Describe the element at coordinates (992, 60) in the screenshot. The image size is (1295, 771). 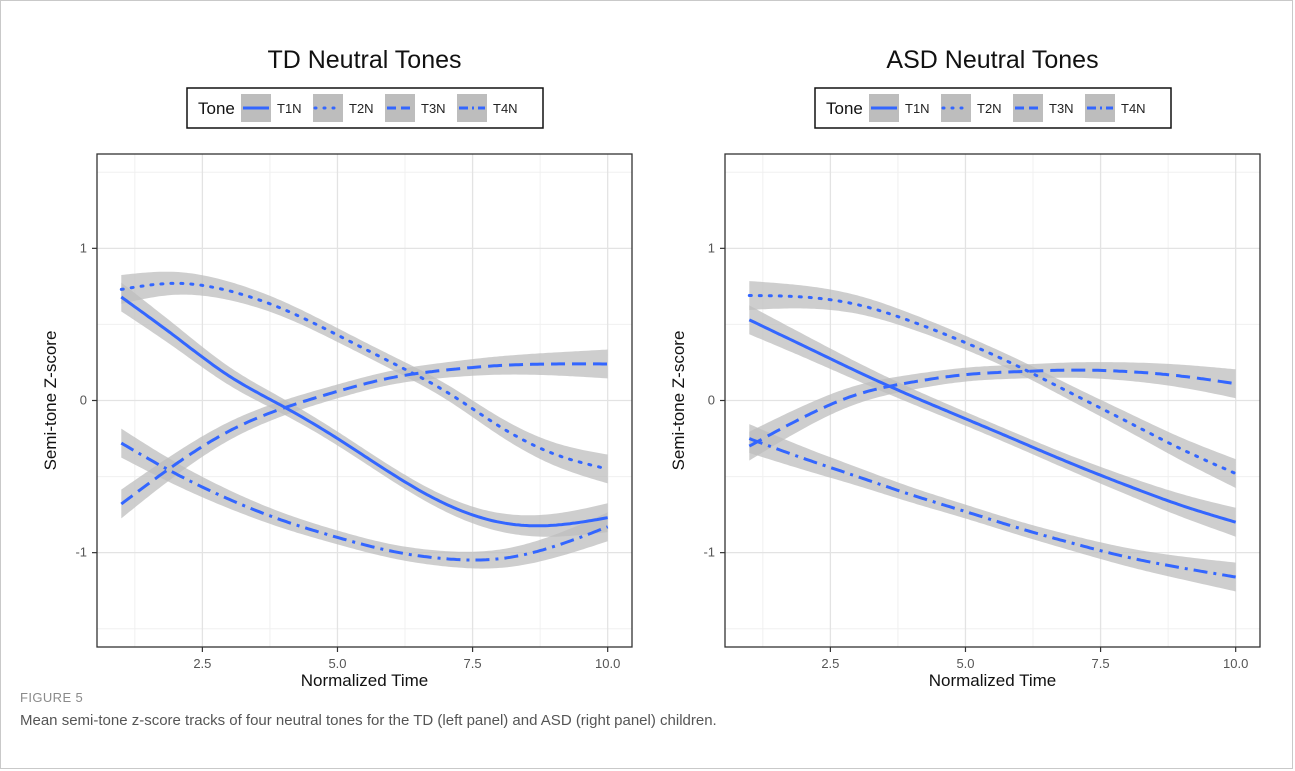
I see `chart-title: ASD Neutral Tones` at that location.